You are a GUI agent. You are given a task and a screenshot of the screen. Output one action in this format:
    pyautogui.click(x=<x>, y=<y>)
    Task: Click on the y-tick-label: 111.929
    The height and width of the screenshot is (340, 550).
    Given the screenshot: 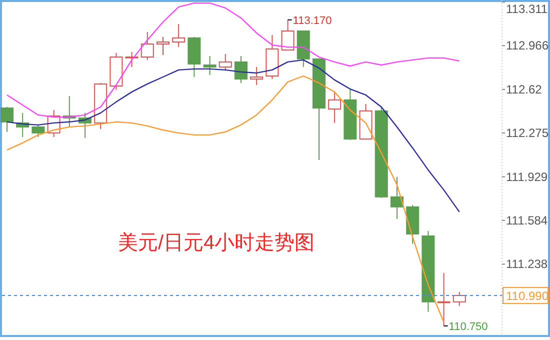 What is the action you would take?
    pyautogui.click(x=527, y=177)
    